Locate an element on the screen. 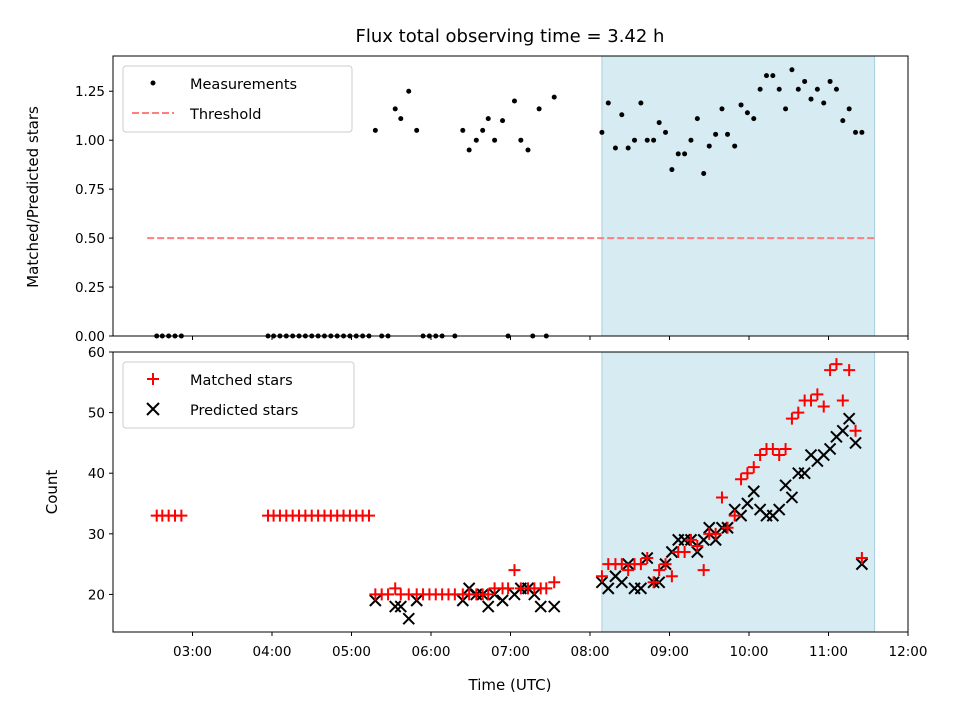 Image resolution: width=960 pixels, height=720 pixels. legend-marker-predicted is located at coordinates (153, 409).